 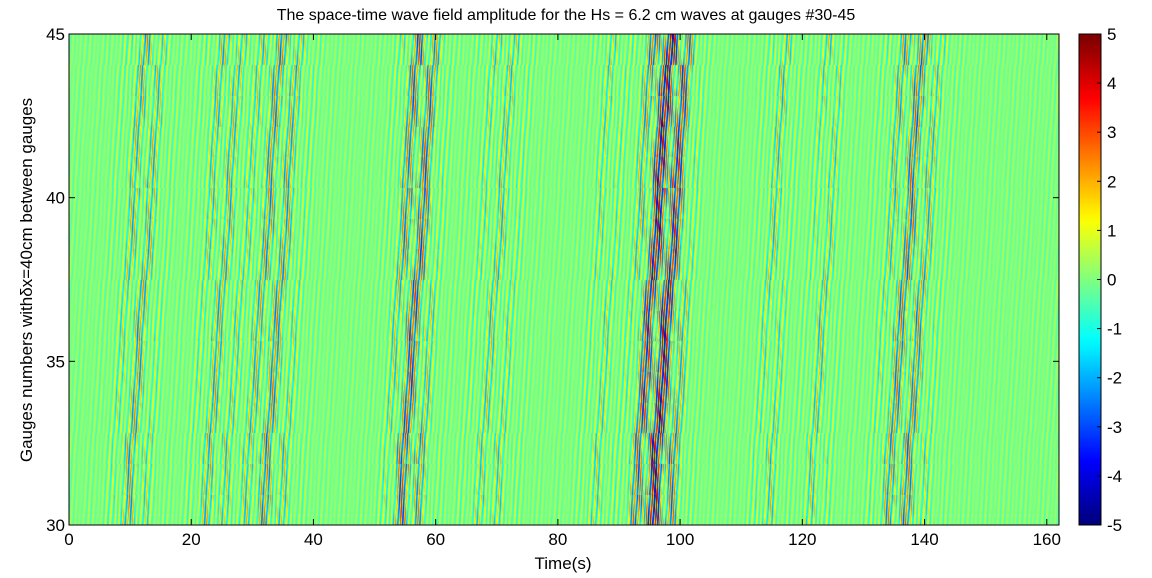 I want to click on colorbar-tick-label: -2, so click(x=1114, y=378).